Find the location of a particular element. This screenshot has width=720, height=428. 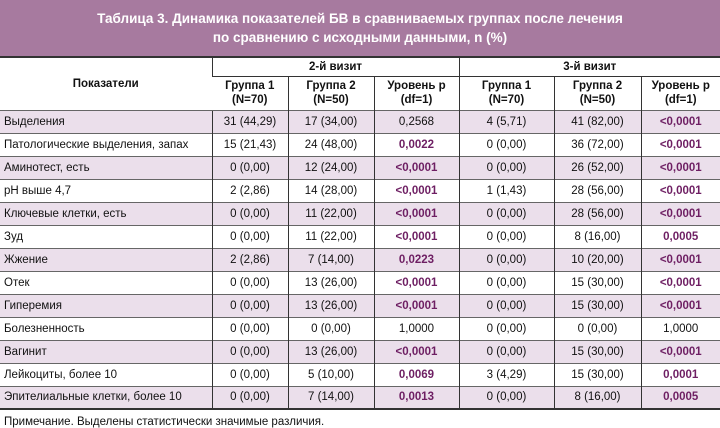

group-1-value: 1 (1,43) is located at coordinates (506, 190).